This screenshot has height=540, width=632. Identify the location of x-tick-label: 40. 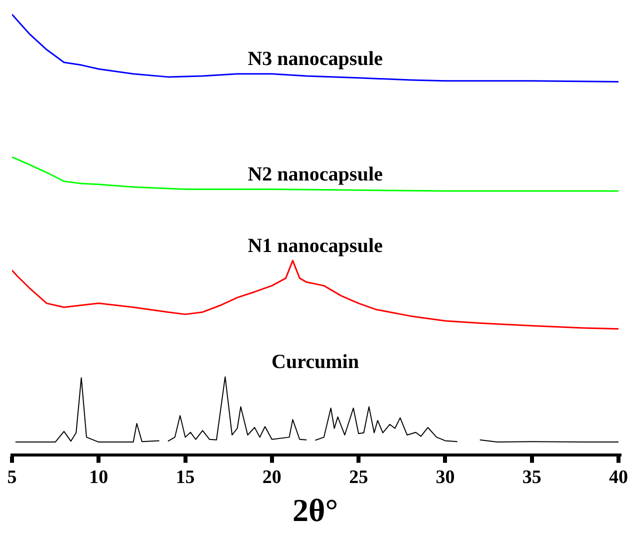
(618, 477).